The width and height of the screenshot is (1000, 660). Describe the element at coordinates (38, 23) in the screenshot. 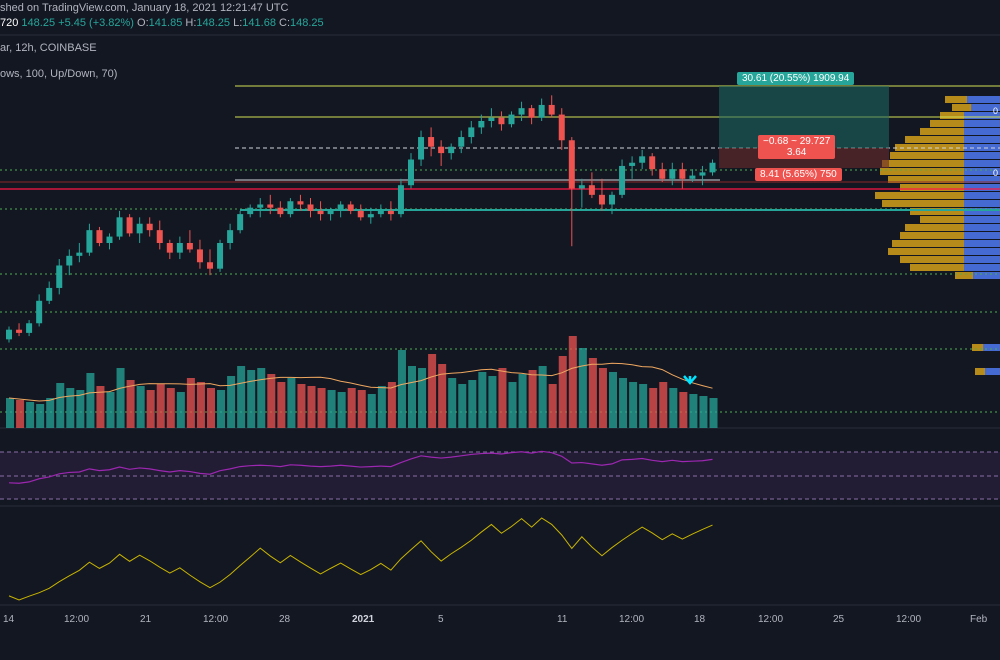

I see `last-price: 148.25` at that location.